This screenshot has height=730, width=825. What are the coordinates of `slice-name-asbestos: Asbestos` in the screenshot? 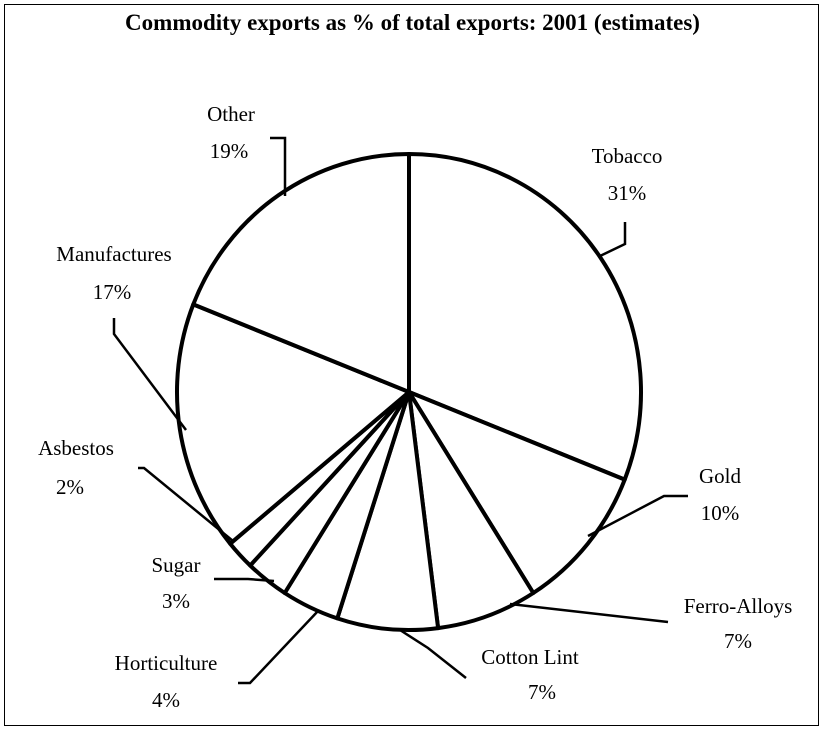 It's located at (76, 448).